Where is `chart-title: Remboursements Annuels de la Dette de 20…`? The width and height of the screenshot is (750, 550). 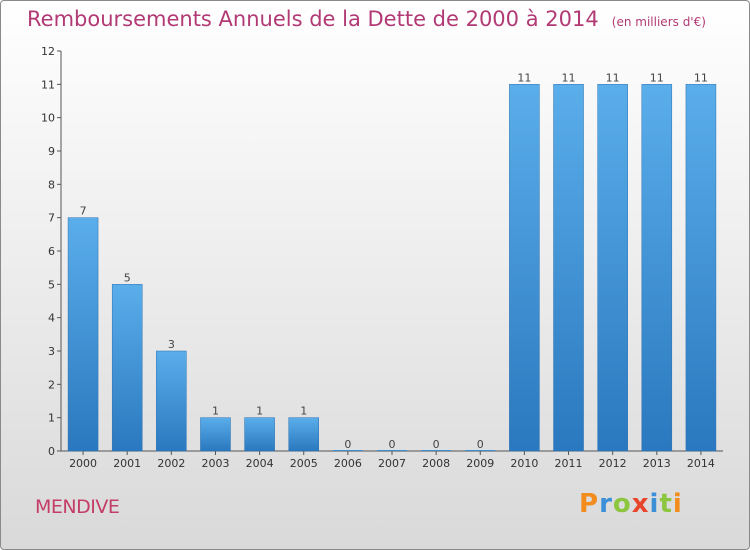 chart-title: Remboursements Annuels de la Dette de 20… is located at coordinates (313, 19).